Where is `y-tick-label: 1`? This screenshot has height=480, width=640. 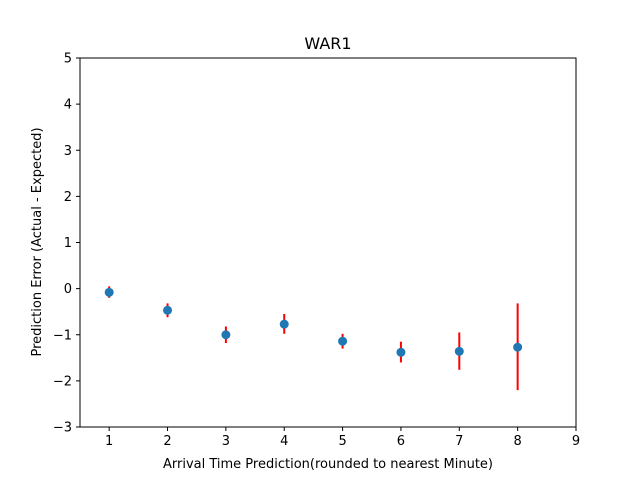
y-tick-label: 1 is located at coordinates (68, 243).